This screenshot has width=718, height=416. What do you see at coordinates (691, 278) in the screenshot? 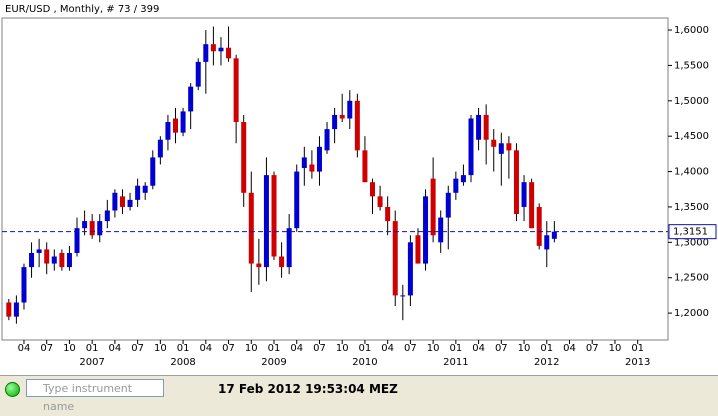
I see `y-tick-label: 1,2500` at bounding box center [691, 278].